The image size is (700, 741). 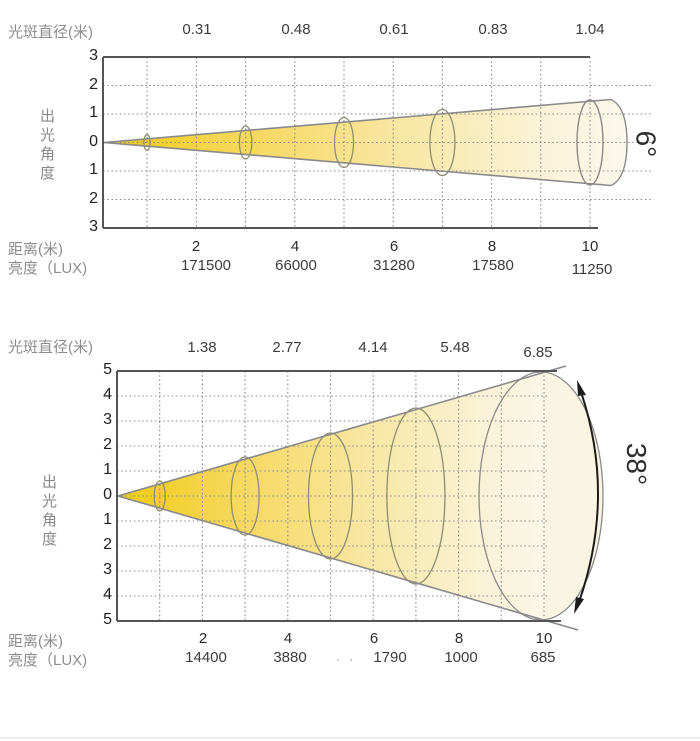 I want to click on lux-value: 11250, so click(x=592, y=269).